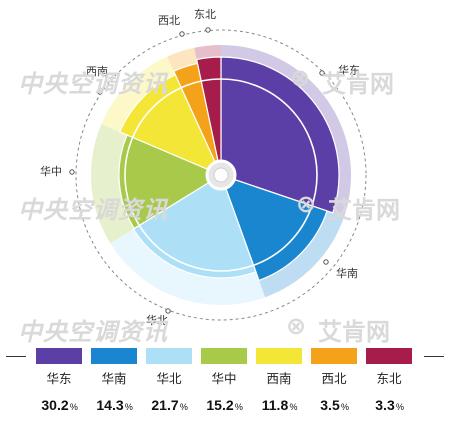  Describe the element at coordinates (400, 407) in the screenshot. I see `legend-unit-7: %` at that location.